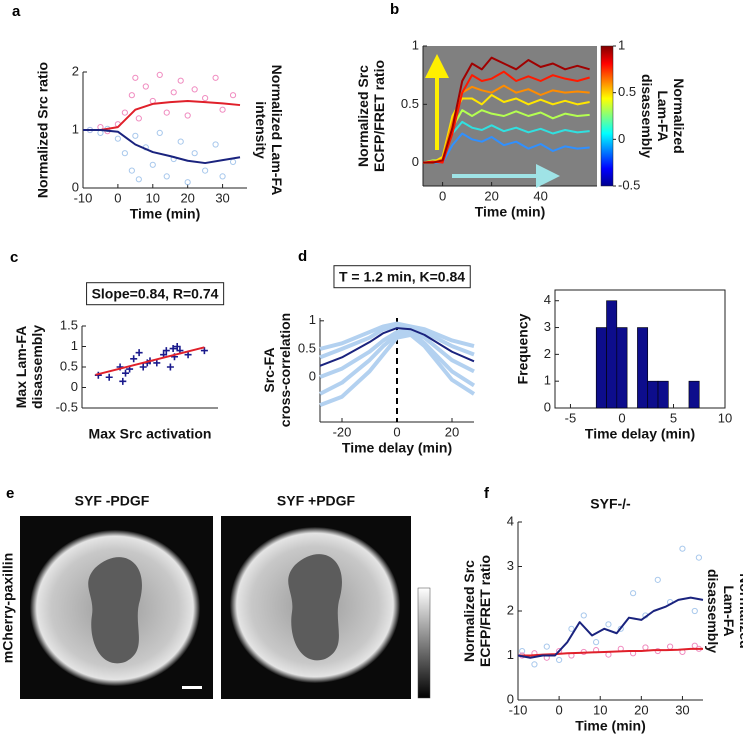 The image size is (743, 740). What do you see at coordinates (16, 11) in the screenshot?
I see `panel-label: a` at bounding box center [16, 11].